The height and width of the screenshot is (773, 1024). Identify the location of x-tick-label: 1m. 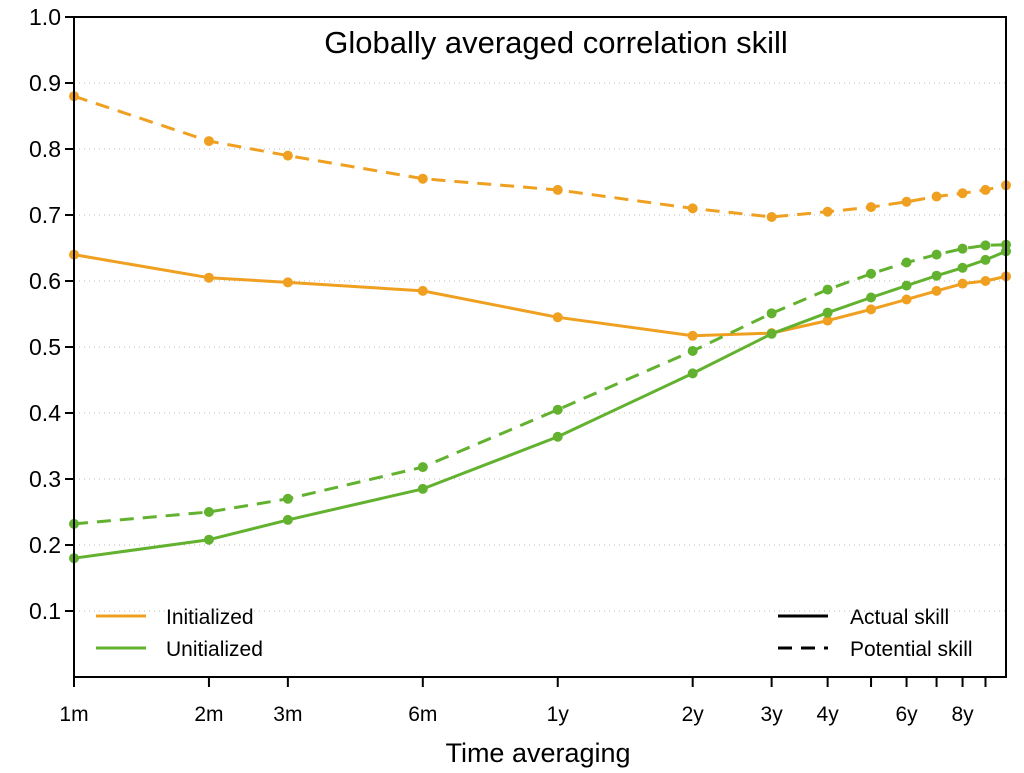
(73, 714).